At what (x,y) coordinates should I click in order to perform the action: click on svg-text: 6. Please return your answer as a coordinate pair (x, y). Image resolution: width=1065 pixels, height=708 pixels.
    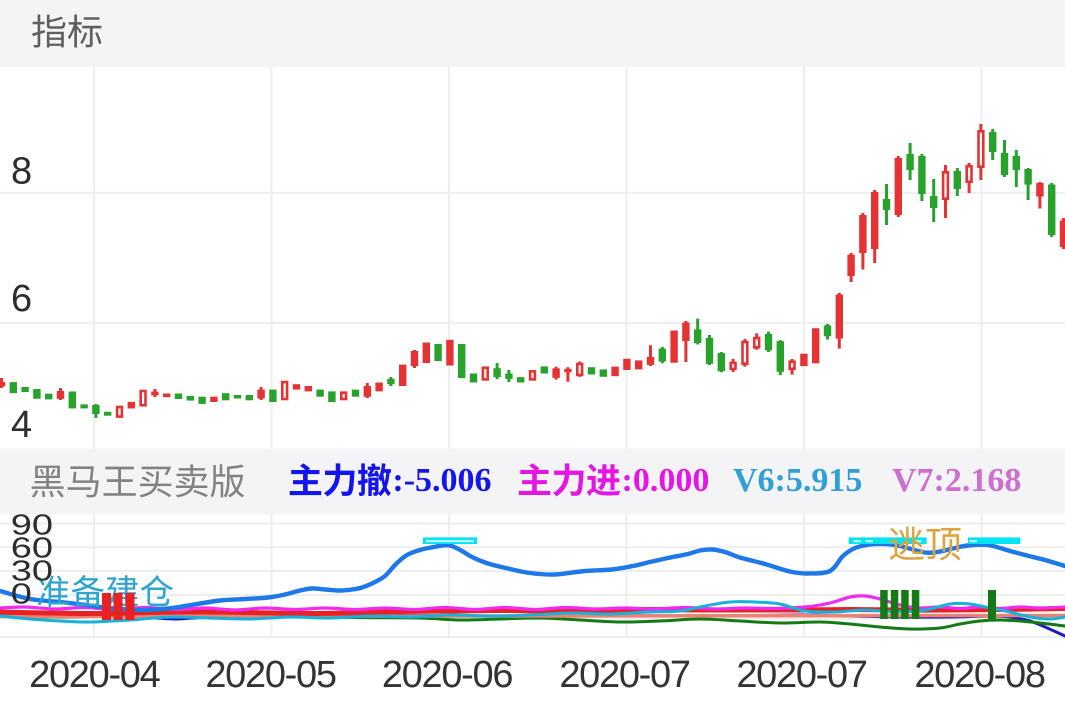
    Looking at the image, I should click on (21, 299).